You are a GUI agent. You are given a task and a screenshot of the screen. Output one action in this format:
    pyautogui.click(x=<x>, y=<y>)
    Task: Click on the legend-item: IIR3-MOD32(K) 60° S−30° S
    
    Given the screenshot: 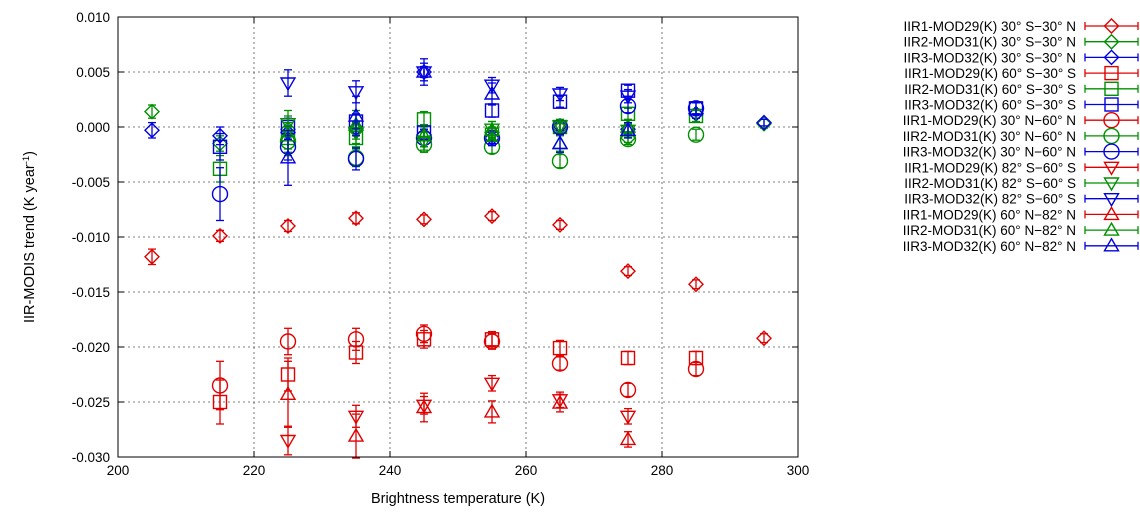 What is the action you would take?
    pyautogui.click(x=1021, y=105)
    